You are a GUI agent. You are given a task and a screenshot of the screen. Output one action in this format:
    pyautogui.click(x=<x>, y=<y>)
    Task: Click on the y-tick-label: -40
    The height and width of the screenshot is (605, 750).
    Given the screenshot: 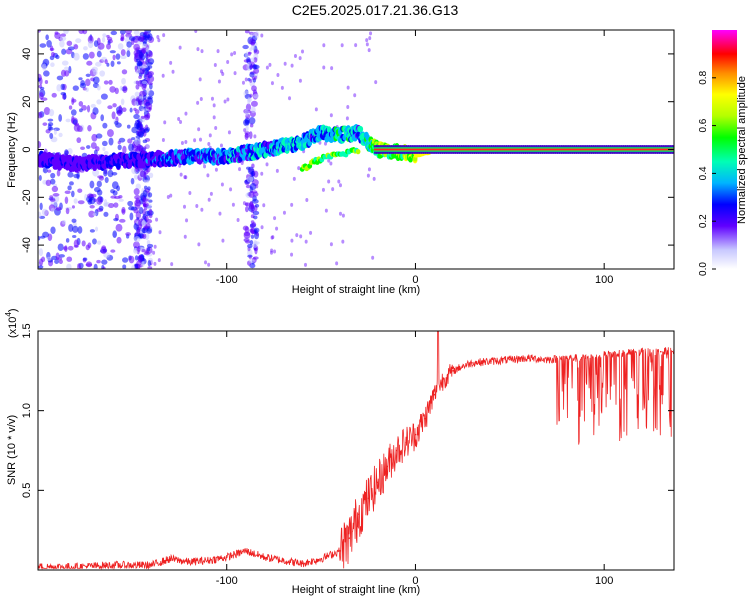 What is the action you would take?
    pyautogui.click(x=27, y=245)
    